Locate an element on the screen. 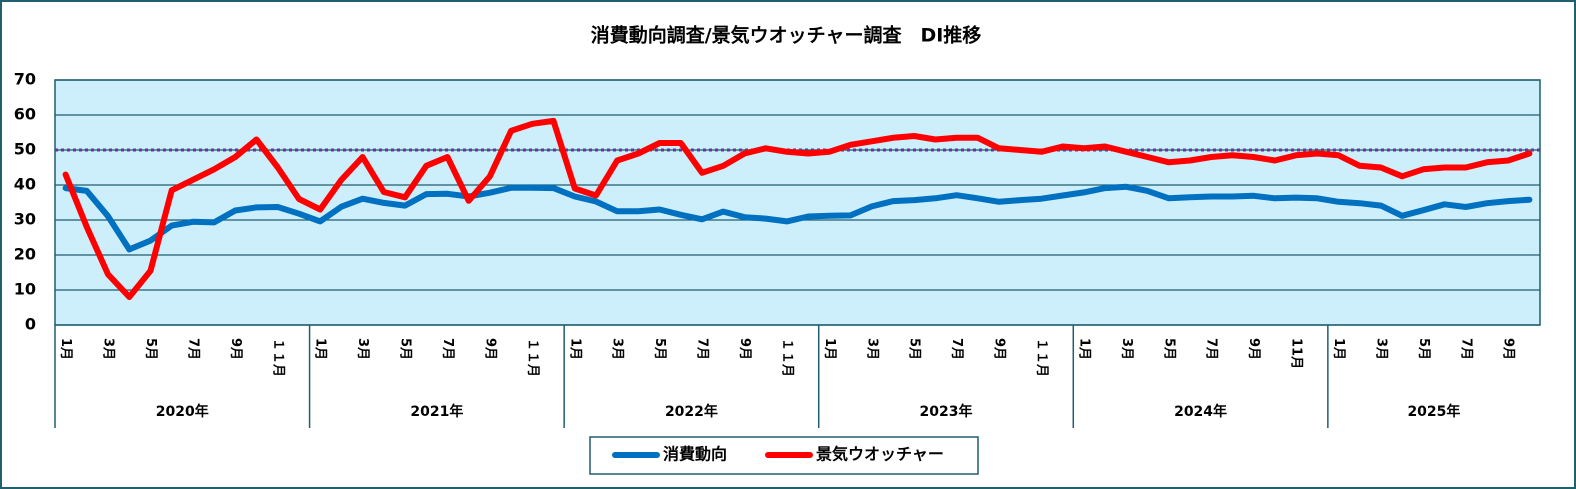  series-line is located at coordinates (797, 218).